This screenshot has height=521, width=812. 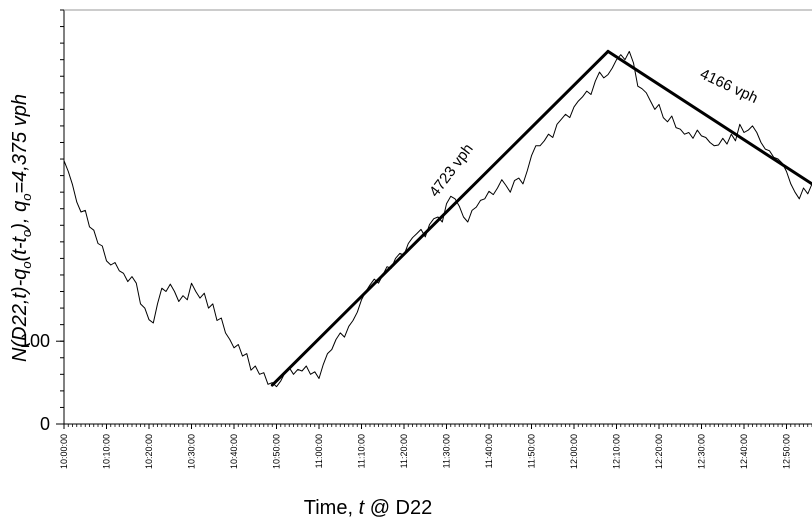 I want to click on x-tick-label: 12:50:00, so click(x=787, y=451).